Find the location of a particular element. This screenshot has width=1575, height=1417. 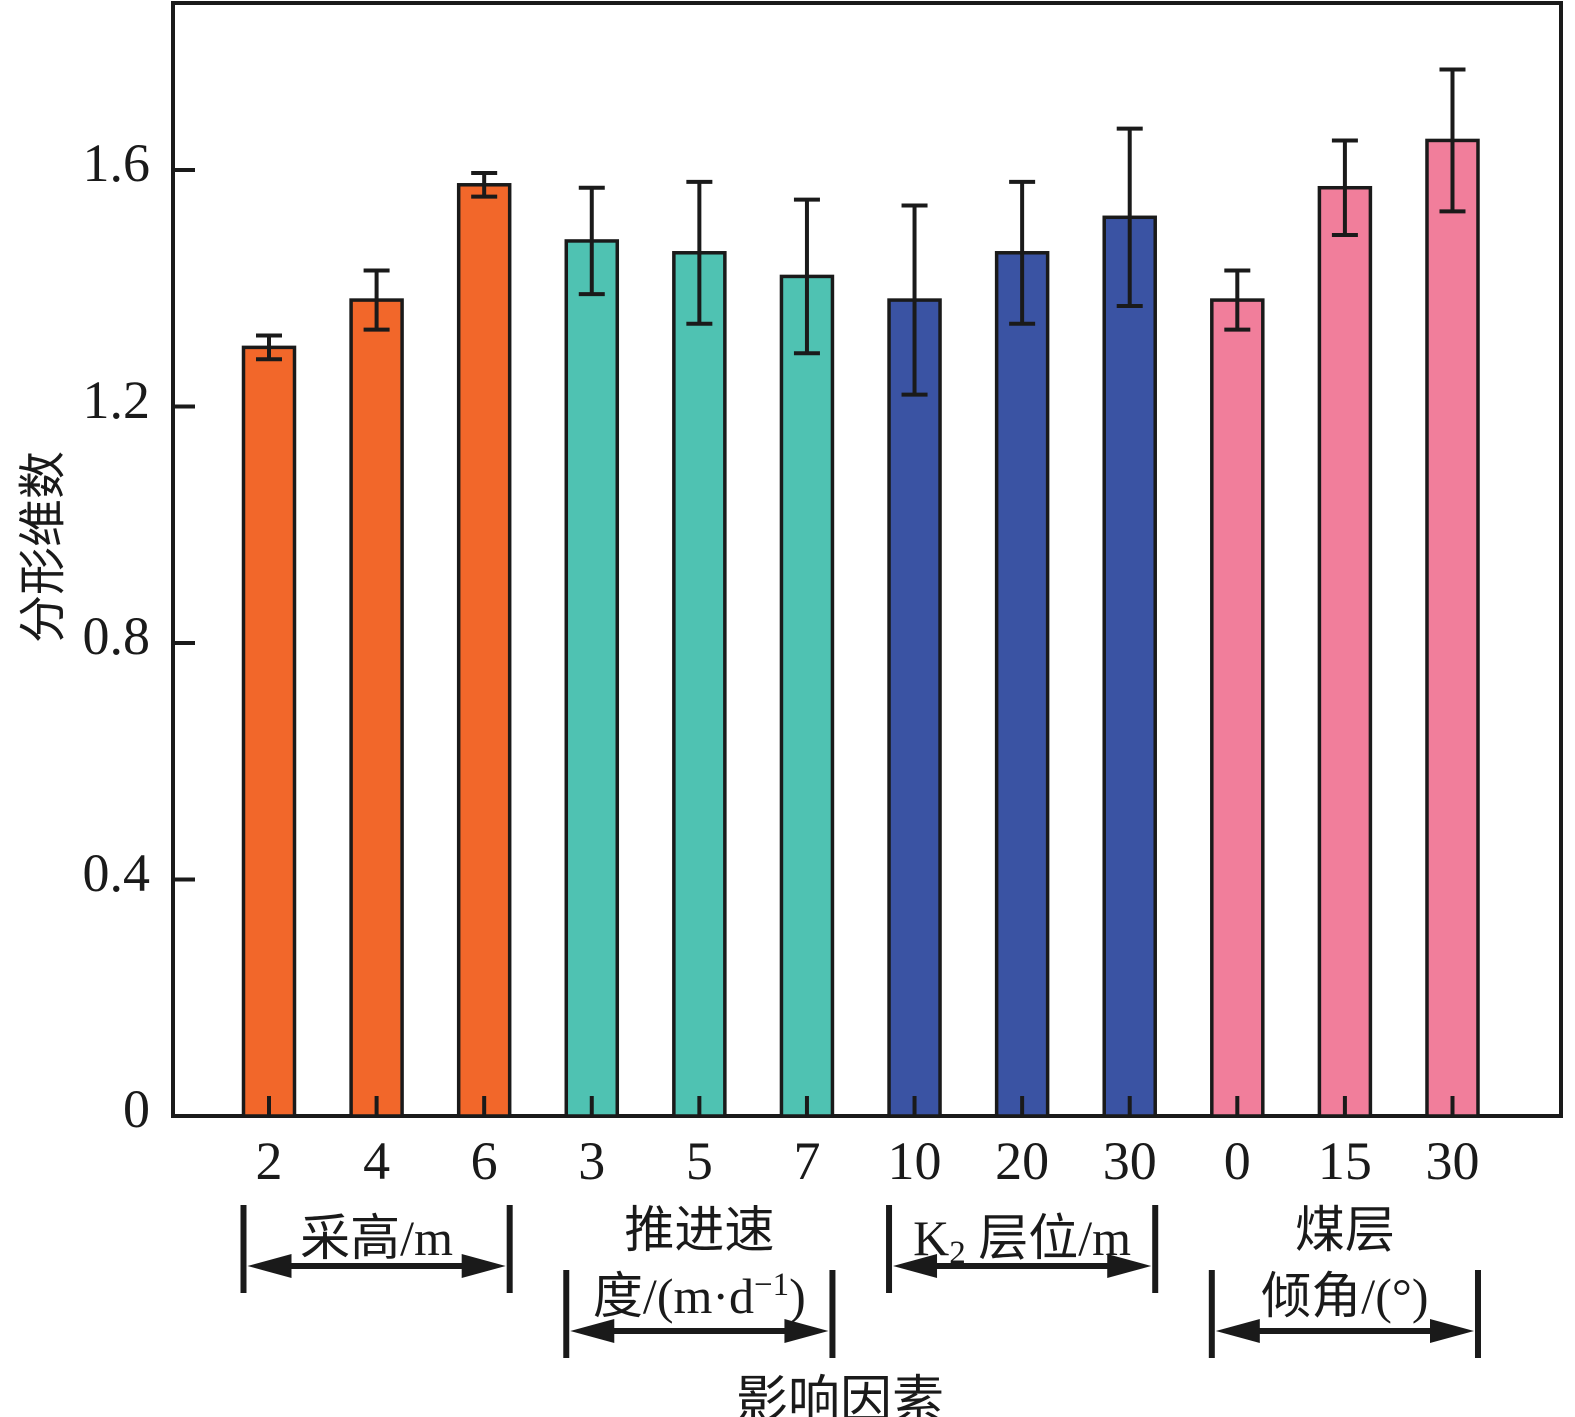

y-tick-label: 1.2 is located at coordinates (116, 399).